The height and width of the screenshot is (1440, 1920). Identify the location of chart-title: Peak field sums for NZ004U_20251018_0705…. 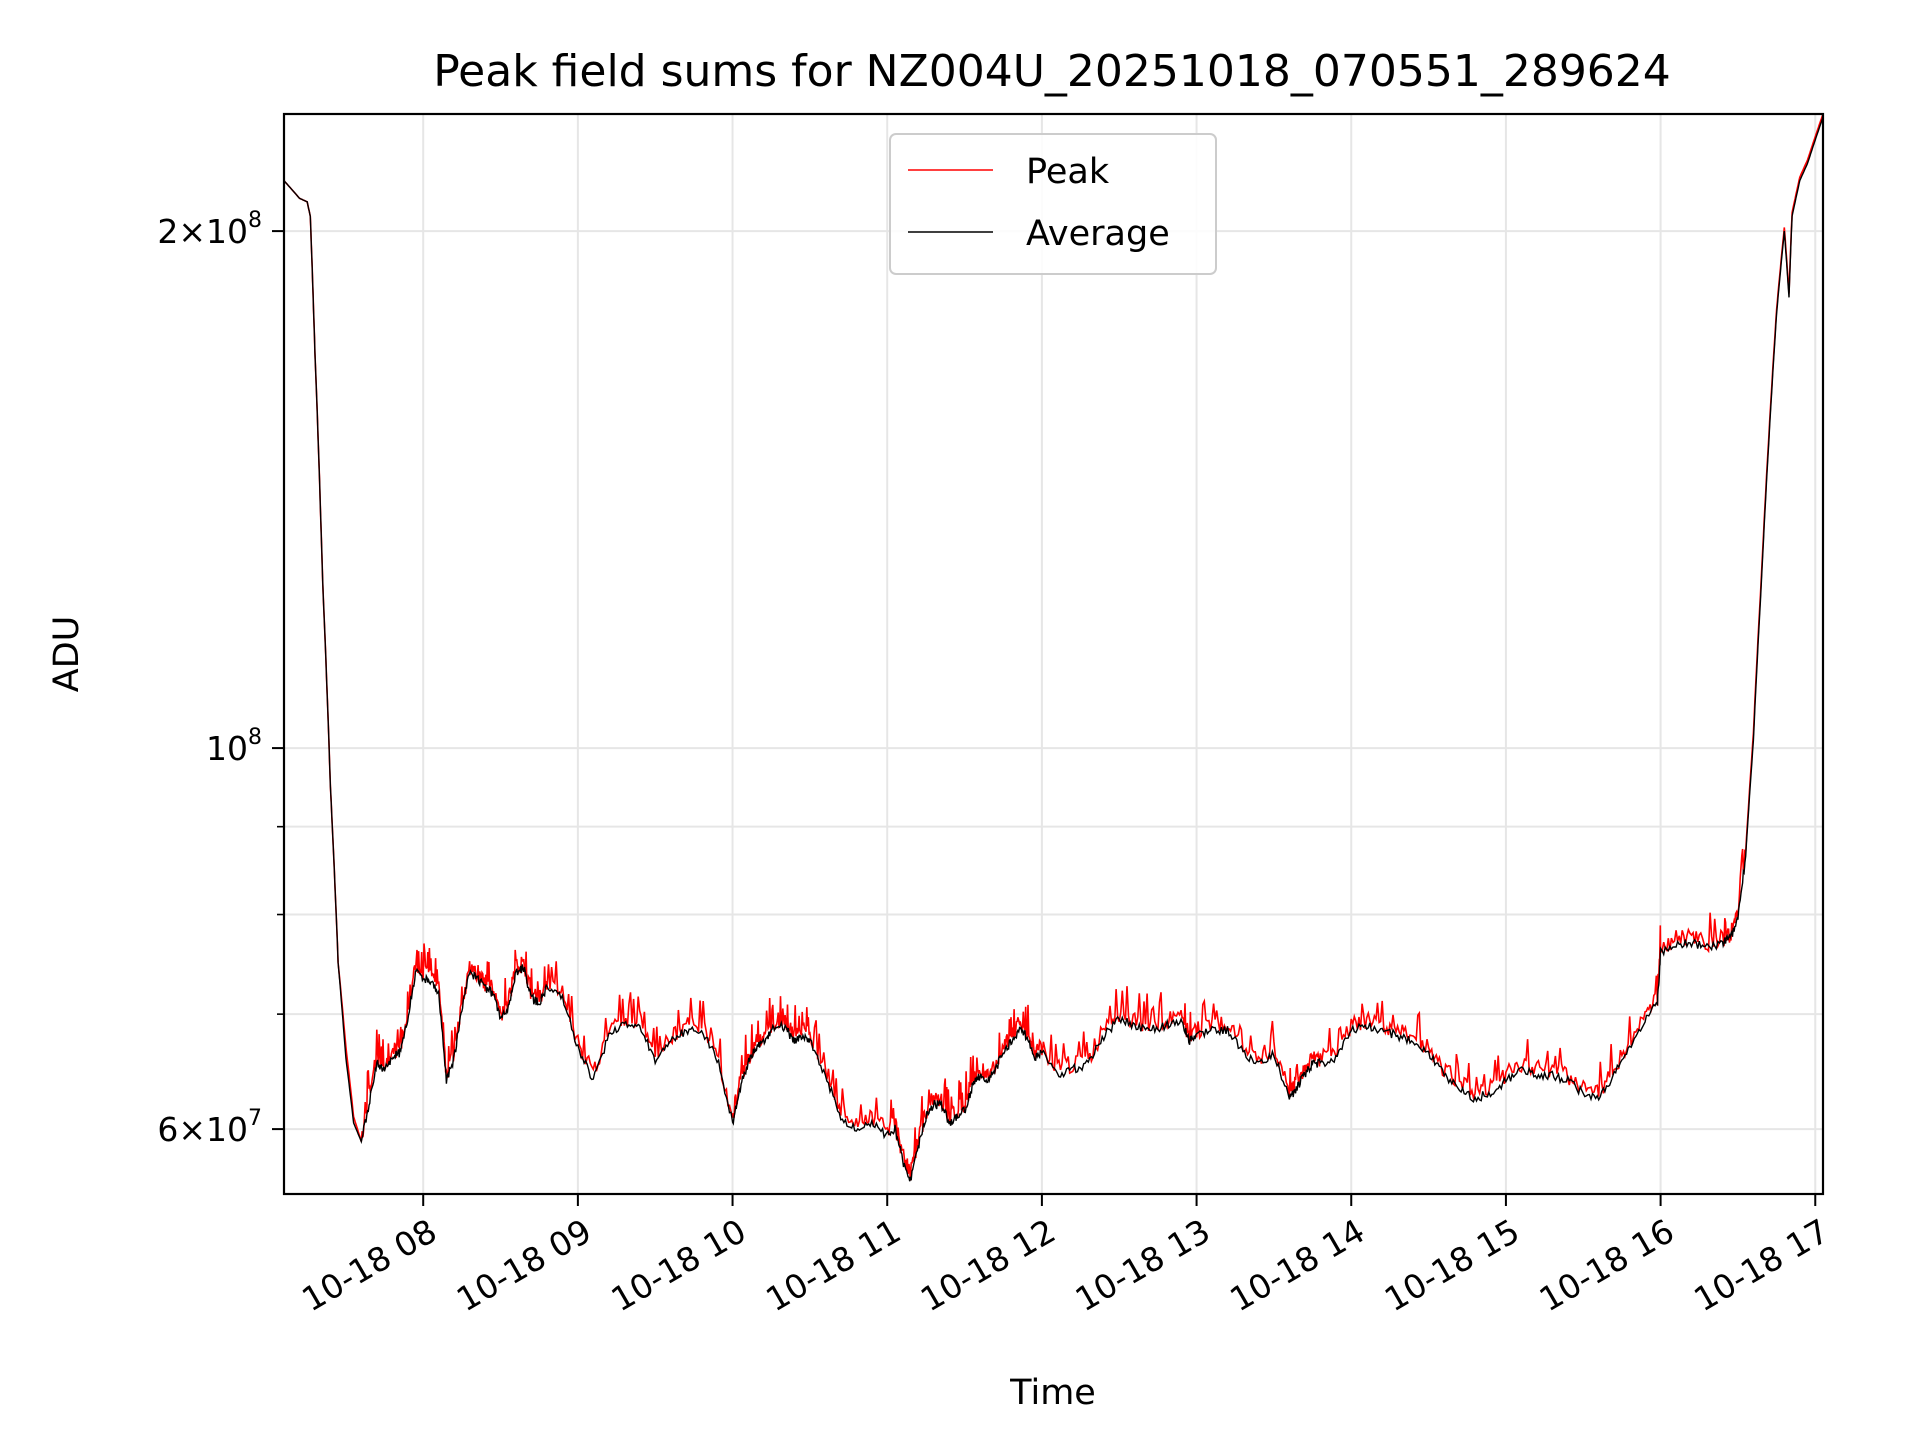
(1052, 71).